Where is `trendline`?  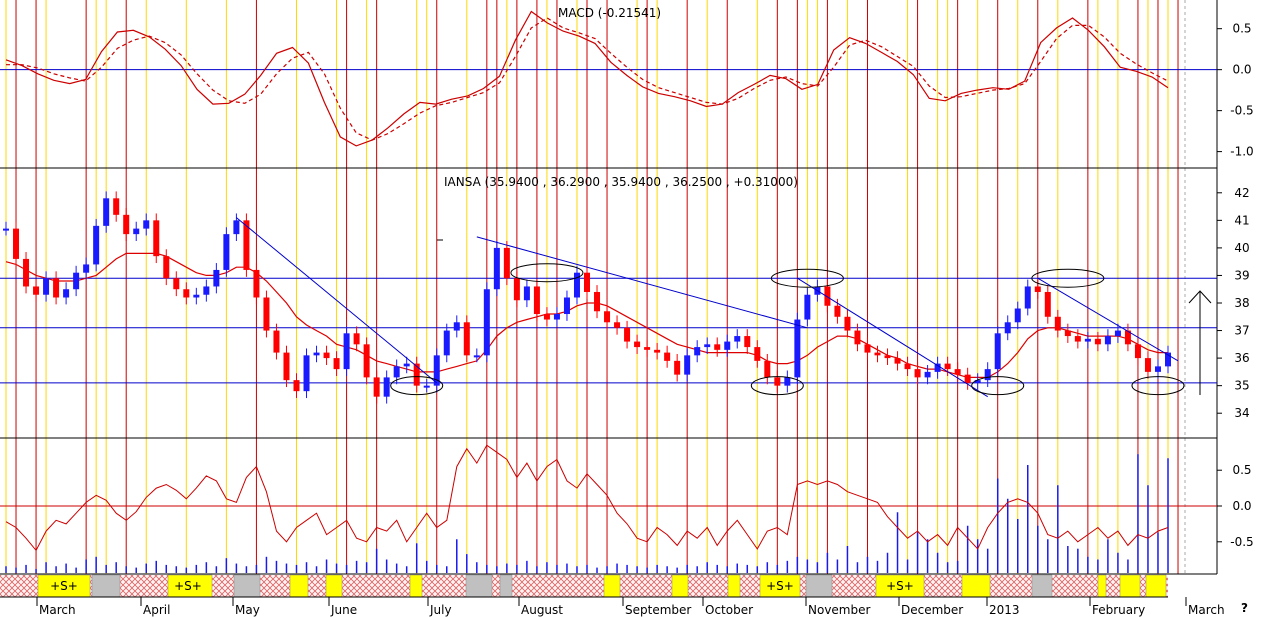 trendline is located at coordinates (642, 282).